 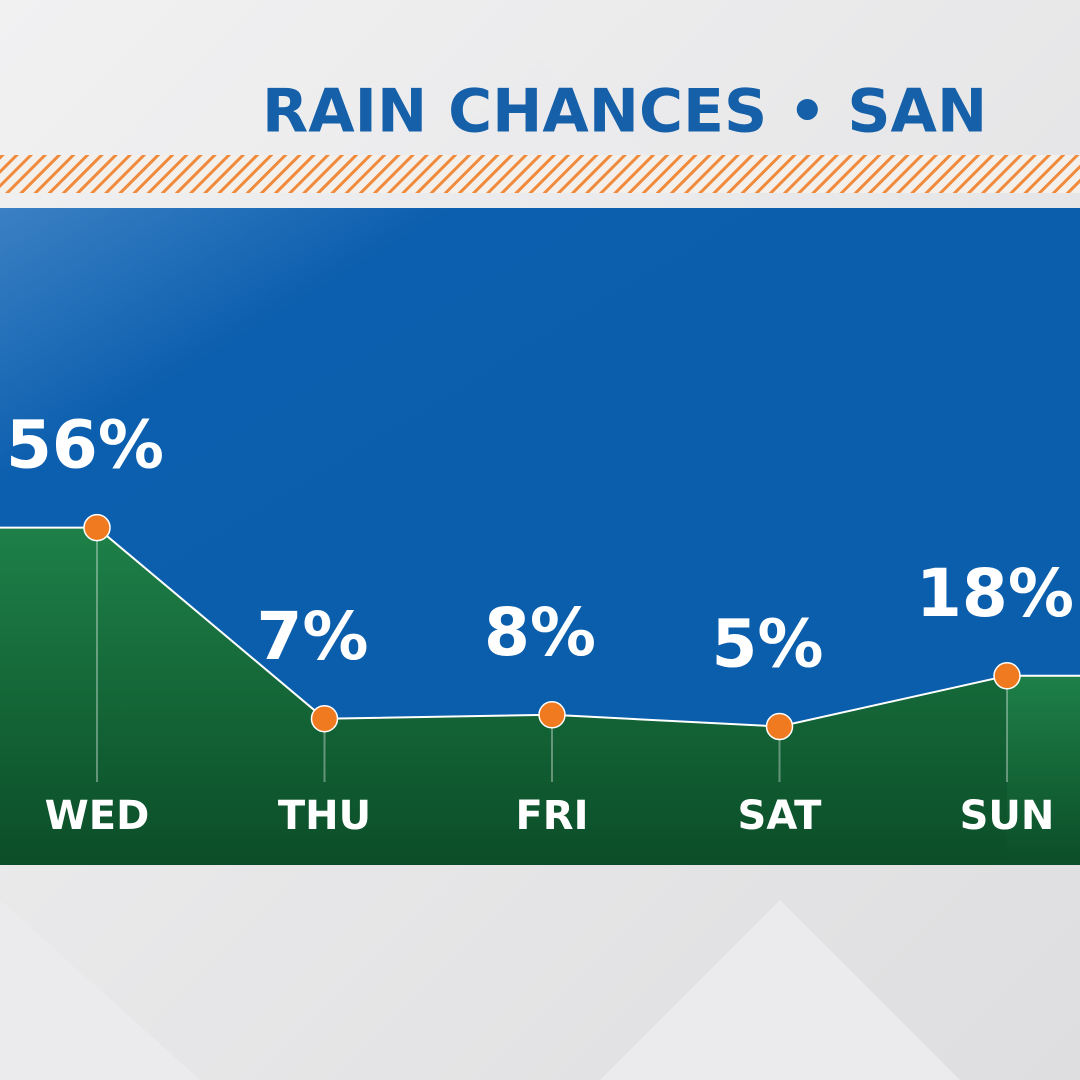 What do you see at coordinates (540, 632) in the screenshot?
I see `value-label: 8%` at bounding box center [540, 632].